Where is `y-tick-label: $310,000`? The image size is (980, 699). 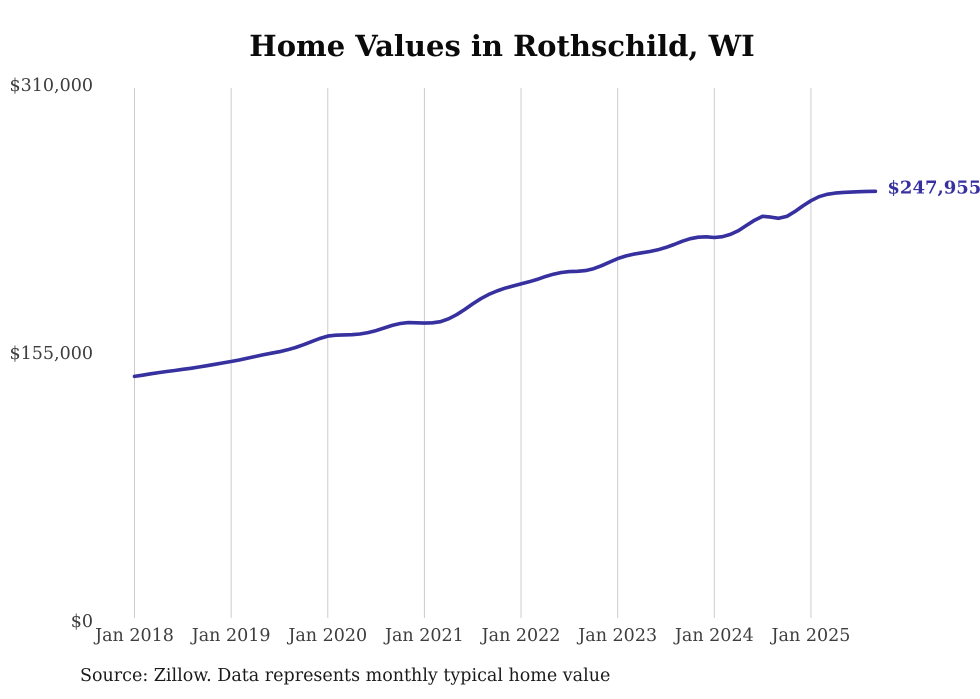 y-tick-label: $310,000 is located at coordinates (51, 86).